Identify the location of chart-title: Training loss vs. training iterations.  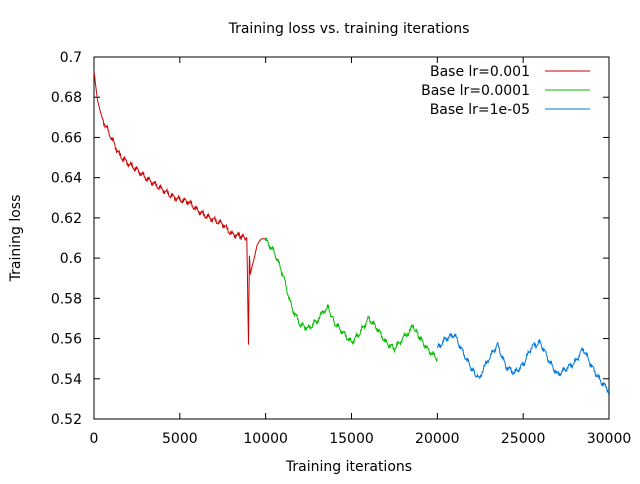
(349, 29).